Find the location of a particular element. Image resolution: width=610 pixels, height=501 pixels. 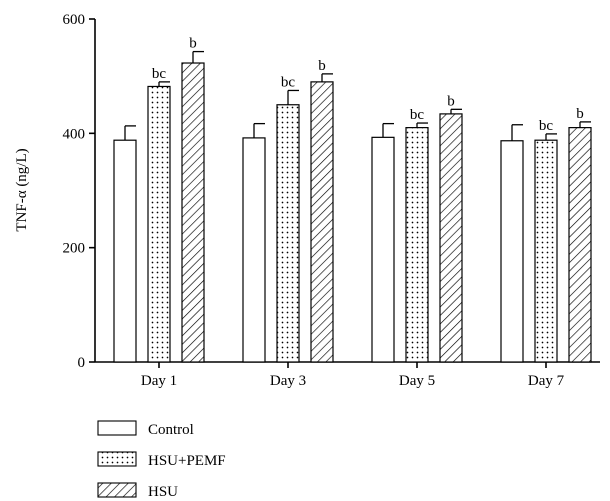

legend: Control HSU+PEMF HSU is located at coordinates (161, 460).